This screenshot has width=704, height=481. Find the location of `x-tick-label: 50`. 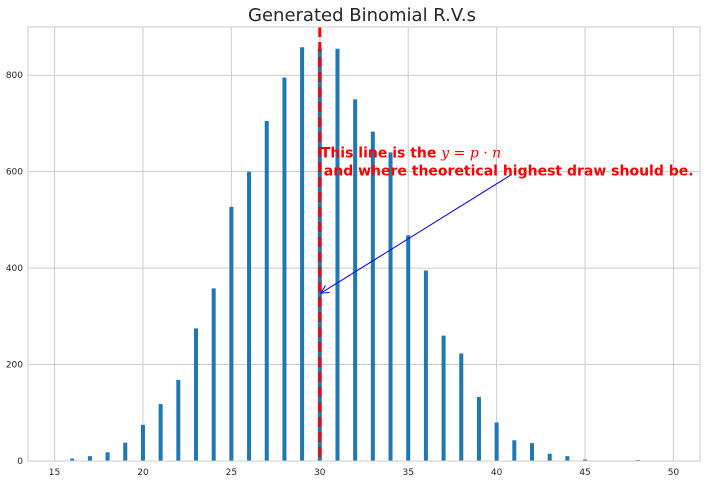

x-tick-label: 50 is located at coordinates (674, 473).